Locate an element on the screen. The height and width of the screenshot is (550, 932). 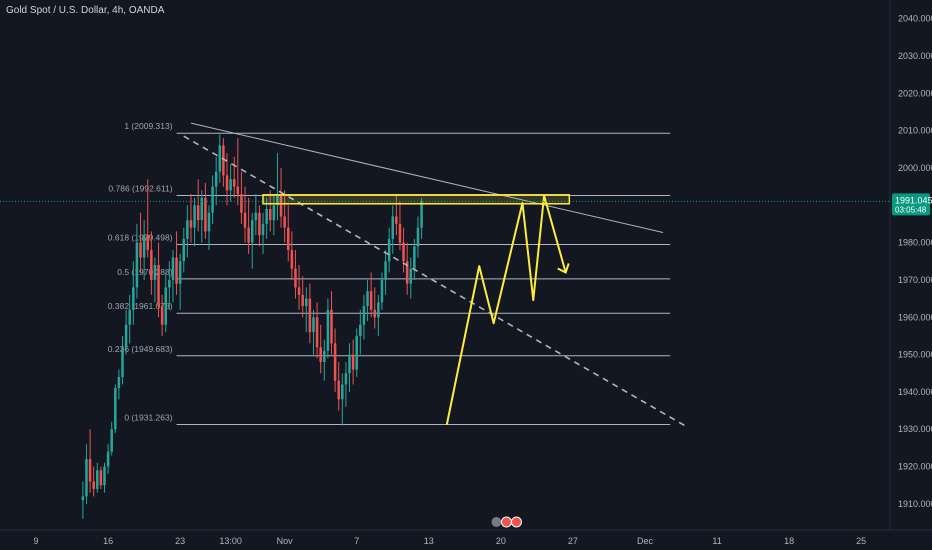
resistance-zone is located at coordinates (416, 199).